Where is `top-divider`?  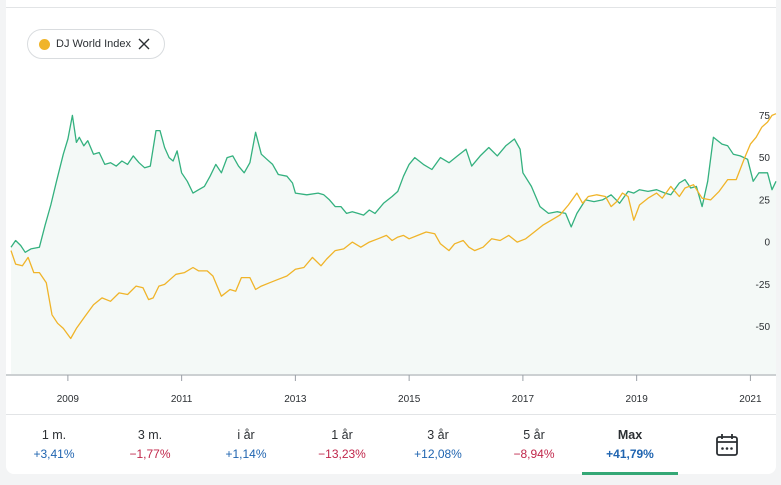 top-divider is located at coordinates (391, 7).